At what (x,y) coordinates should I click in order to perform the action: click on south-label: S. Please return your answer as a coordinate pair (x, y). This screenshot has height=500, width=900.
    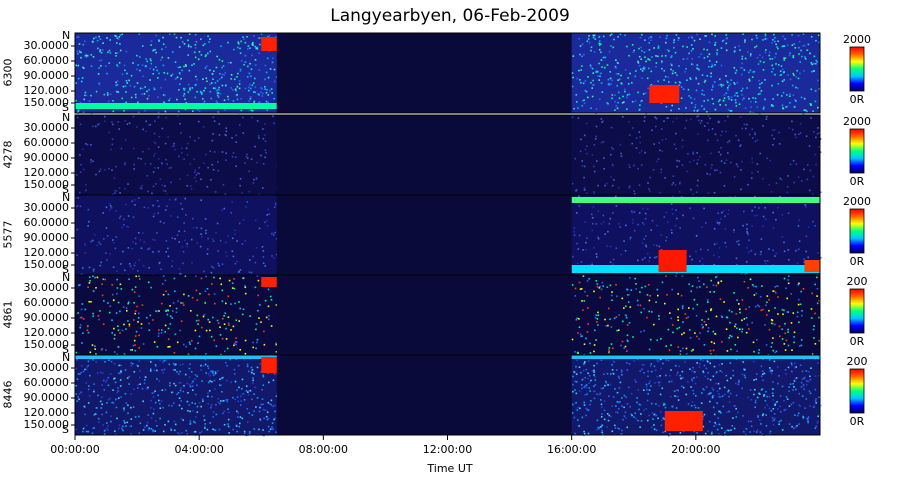
    Looking at the image, I should click on (65, 107).